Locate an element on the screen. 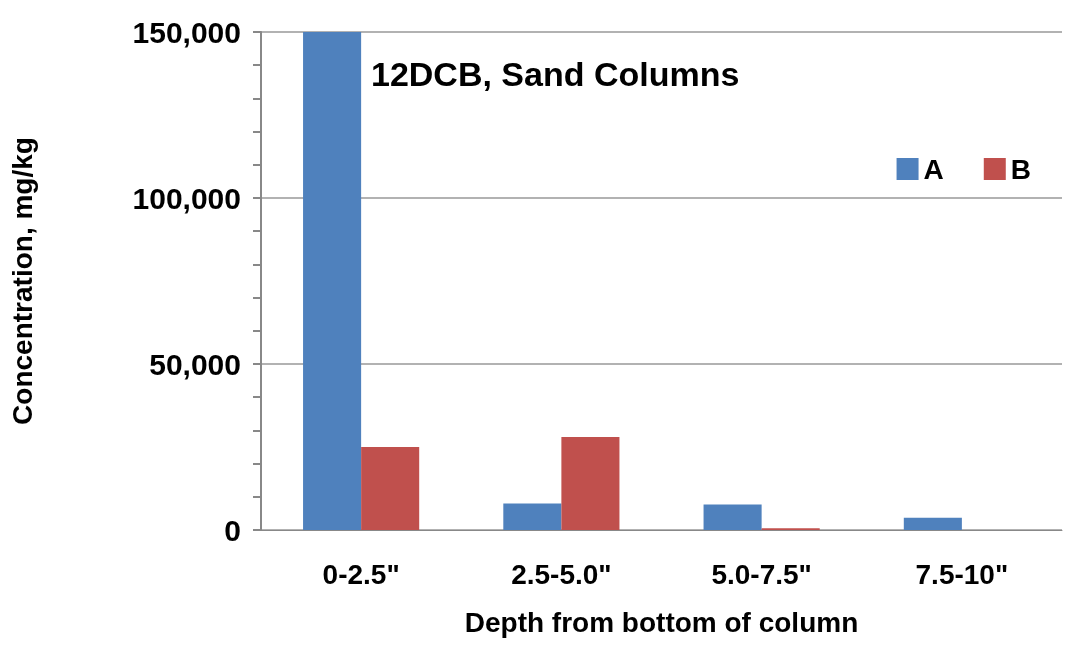  legend-label: A is located at coordinates (933, 169).